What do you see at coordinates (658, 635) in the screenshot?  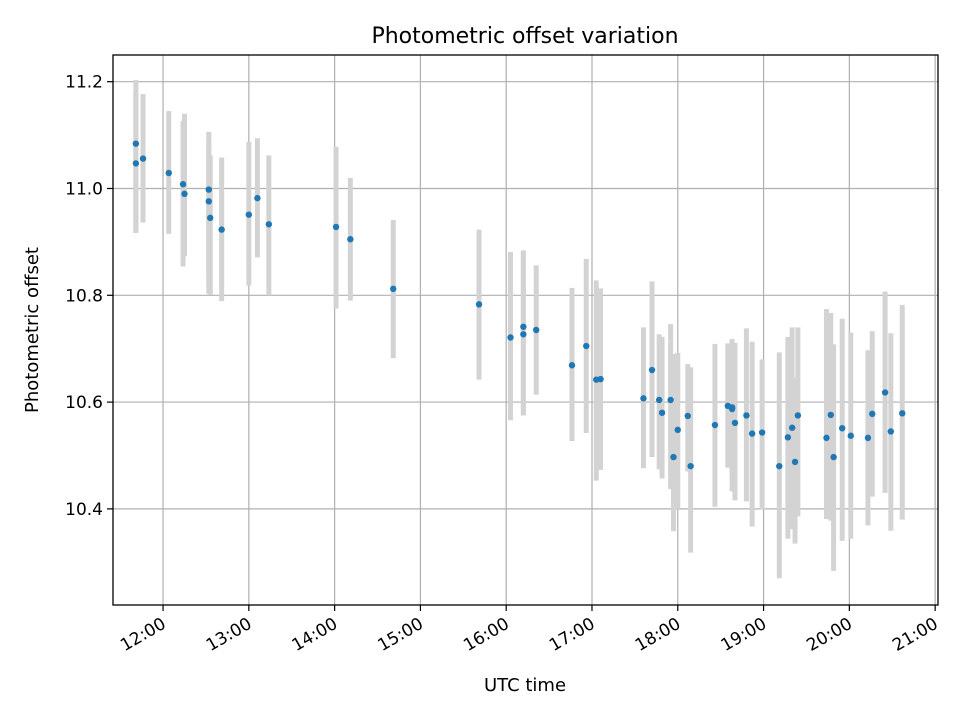 I see `x-tick-label: 18:00` at bounding box center [658, 635].